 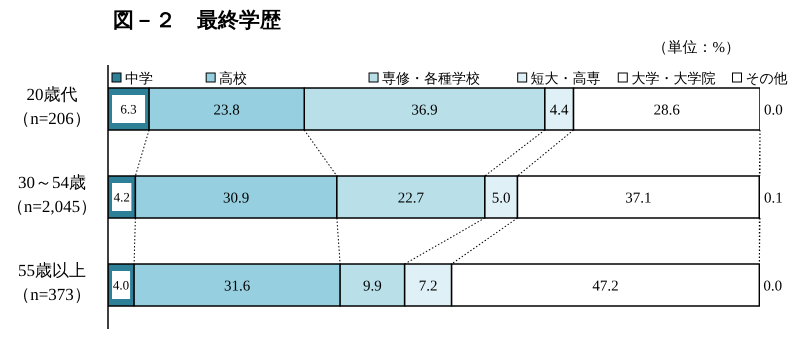 I want to click on data-label: 31.6, so click(x=237, y=286).